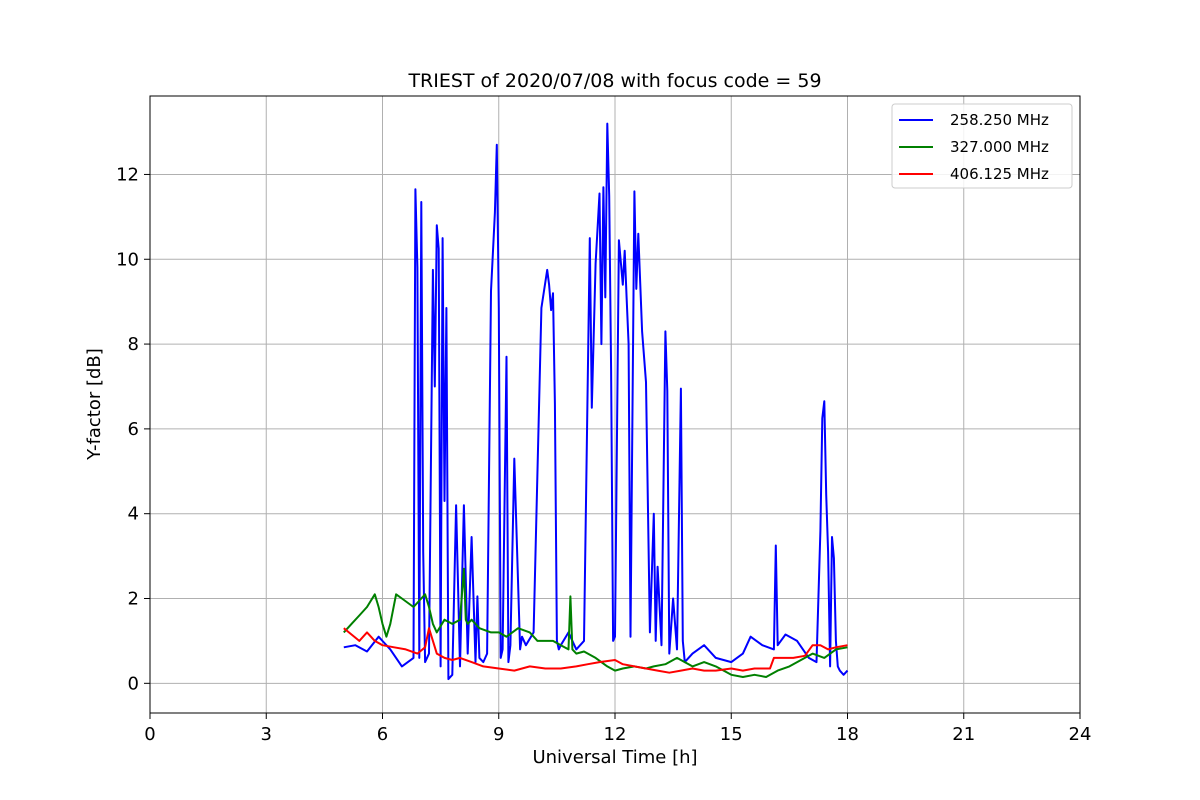 This screenshot has height=800, width=1200. I want to click on x-axis-label: Universal Time [h], so click(614, 757).